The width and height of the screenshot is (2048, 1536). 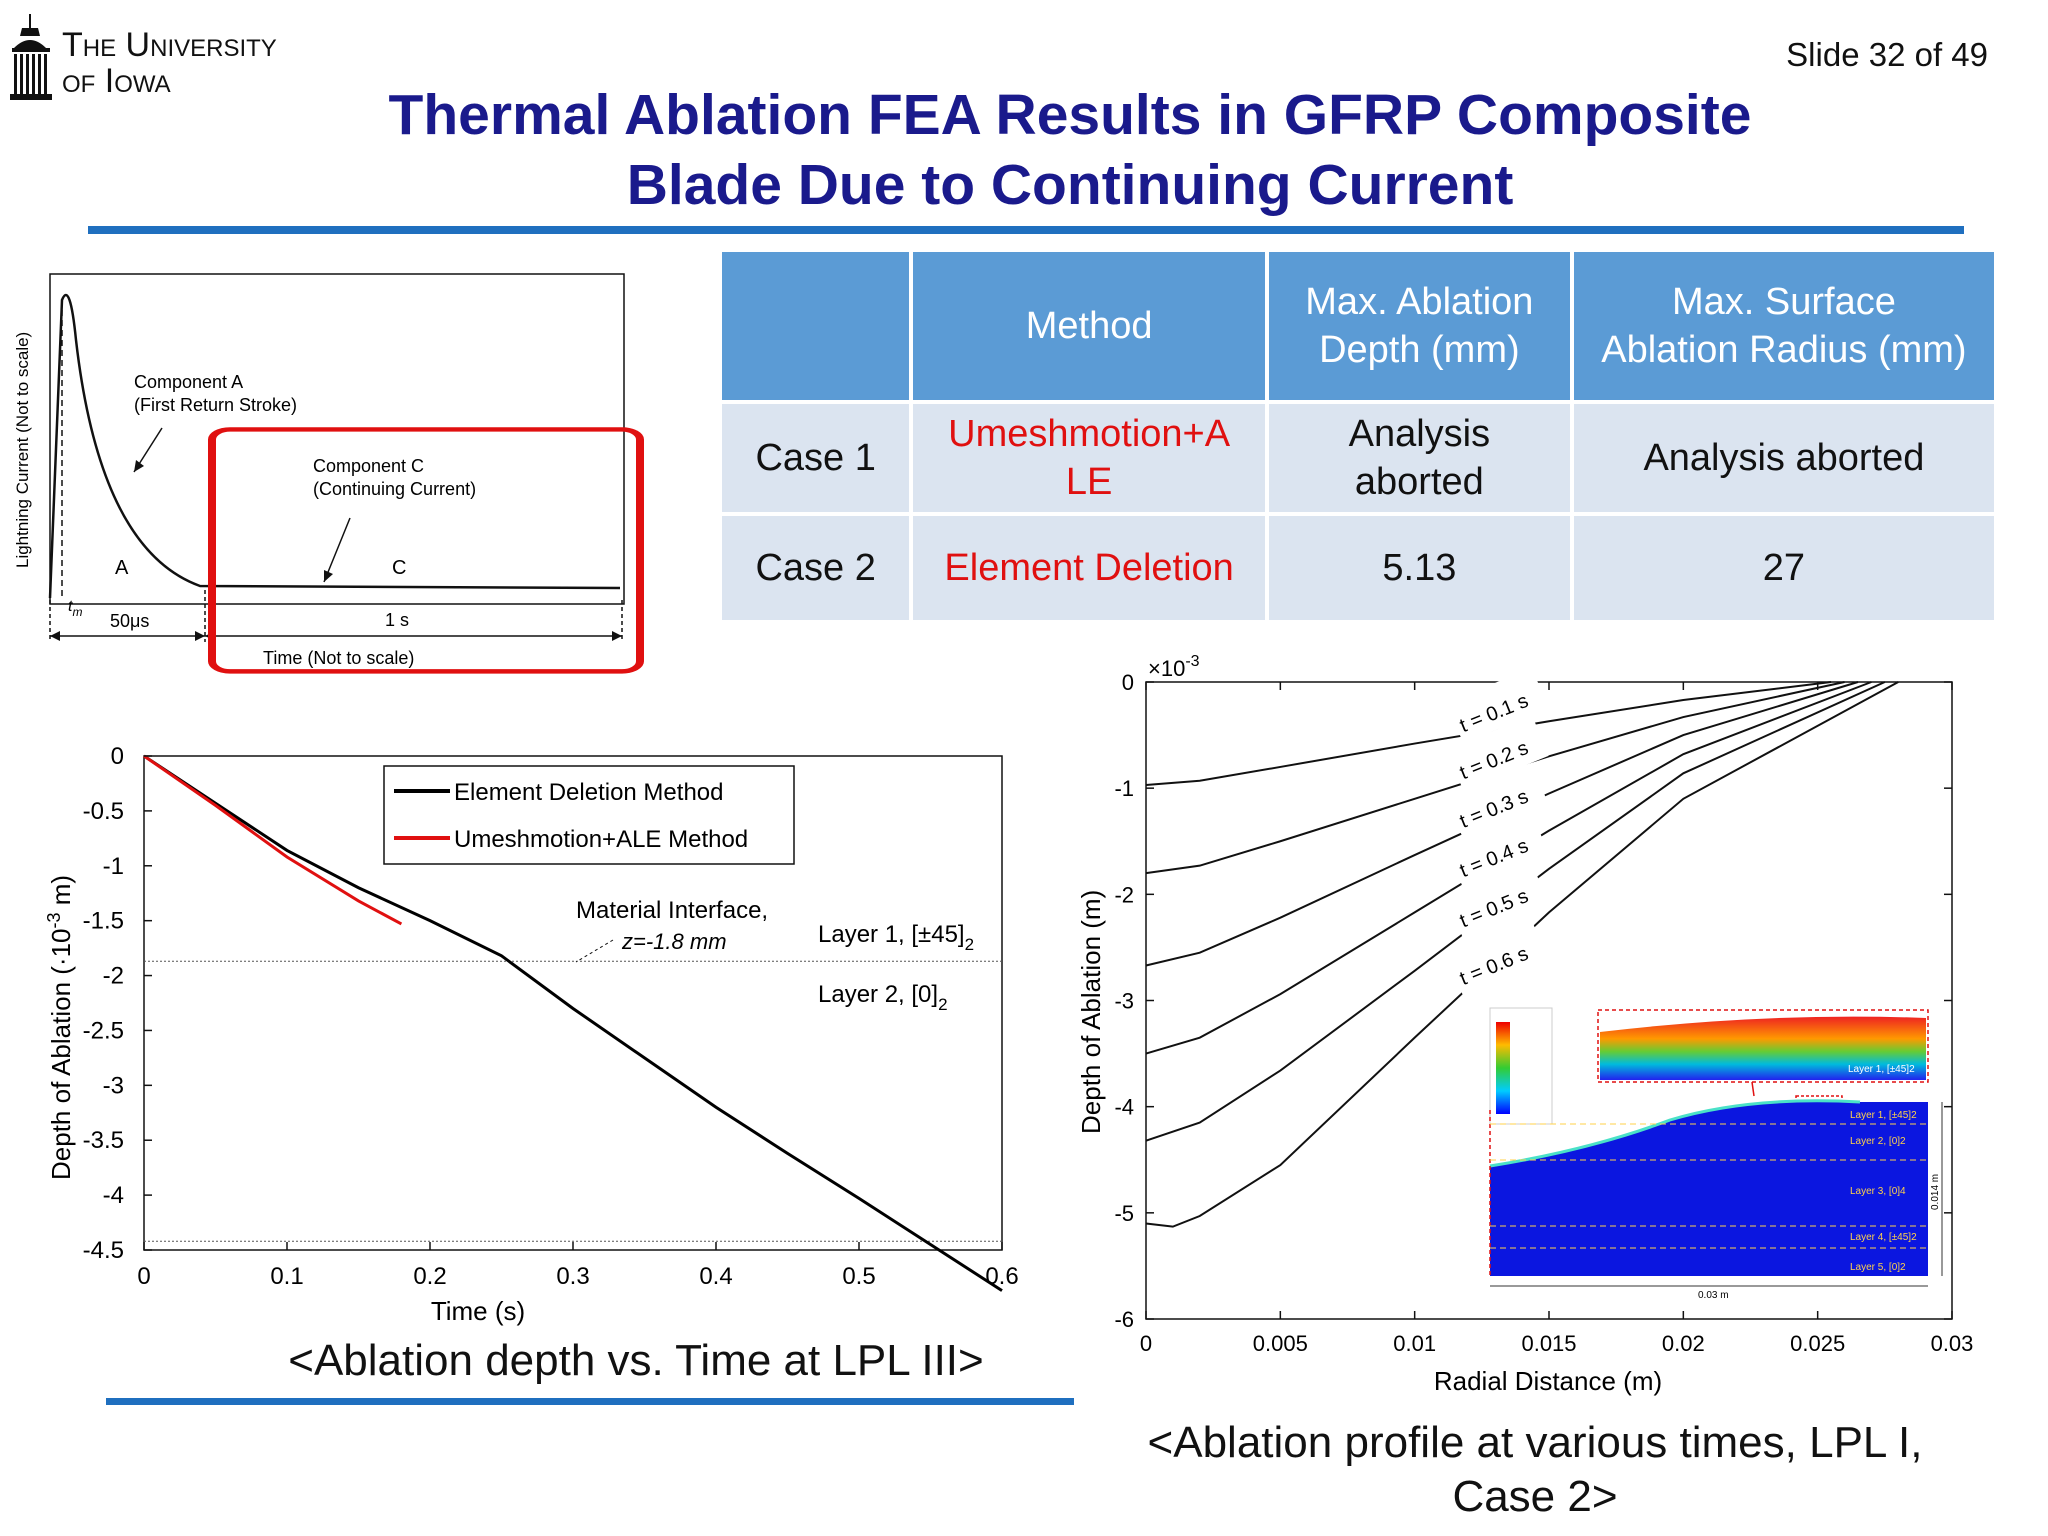 What do you see at coordinates (1124, 1213) in the screenshot?
I see `y-tick-label: -5` at bounding box center [1124, 1213].